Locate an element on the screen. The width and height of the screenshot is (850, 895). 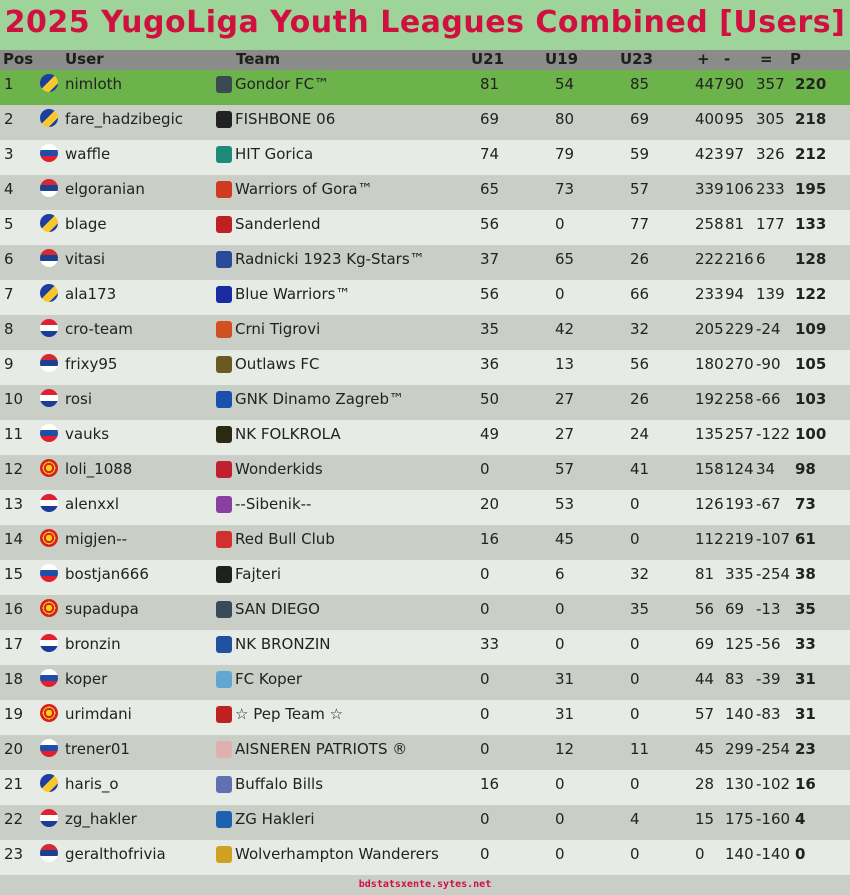
cell-team: NK BRONZIN is located at coordinates (283, 644).